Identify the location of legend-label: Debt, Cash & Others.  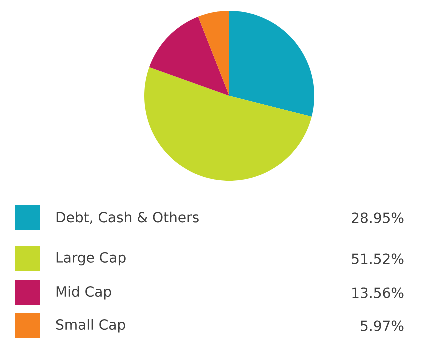
(127, 218).